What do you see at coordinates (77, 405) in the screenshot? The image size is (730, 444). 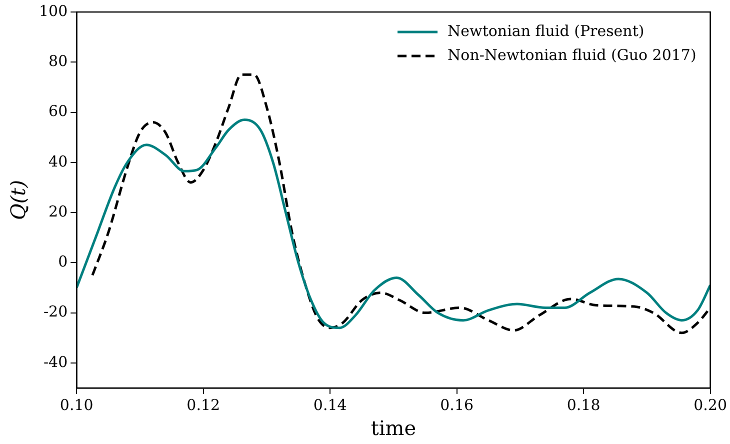 I see `x-tick-label: 0.10` at bounding box center [77, 405].